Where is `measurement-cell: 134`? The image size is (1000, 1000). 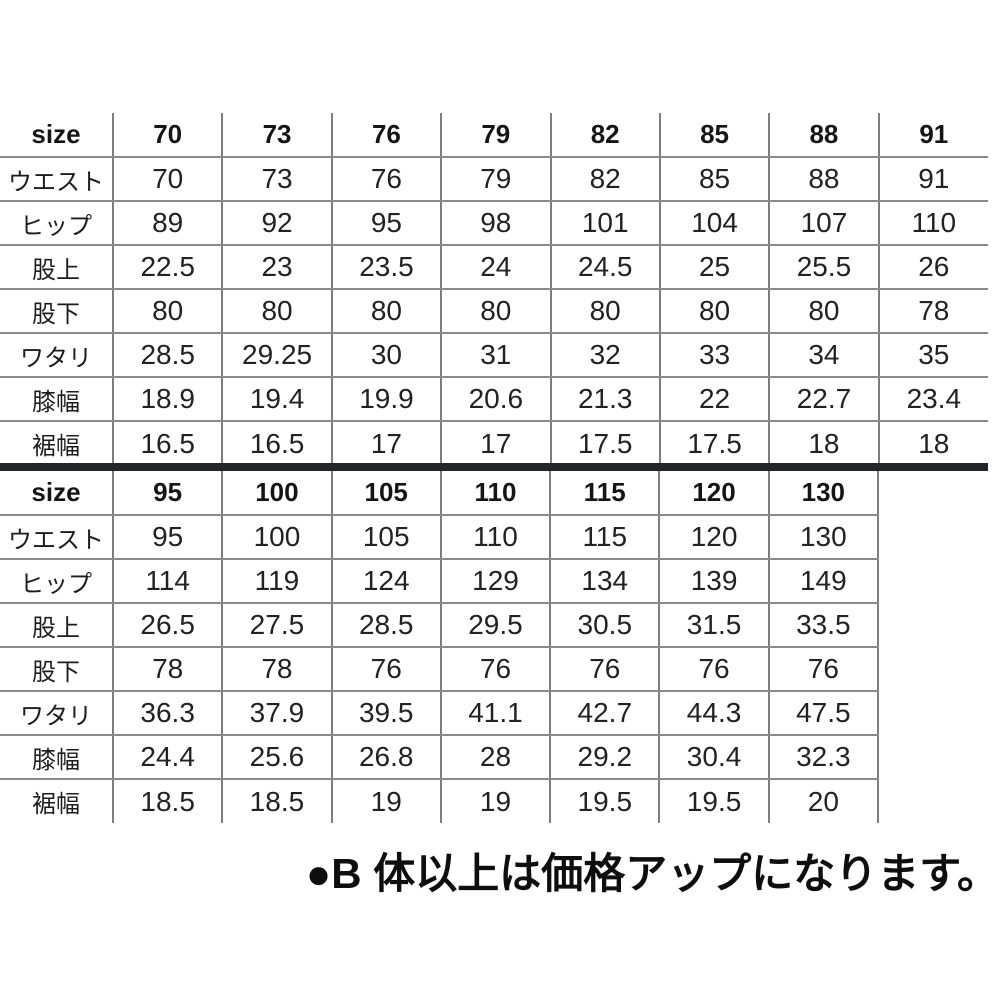 measurement-cell: 134 is located at coordinates (604, 581).